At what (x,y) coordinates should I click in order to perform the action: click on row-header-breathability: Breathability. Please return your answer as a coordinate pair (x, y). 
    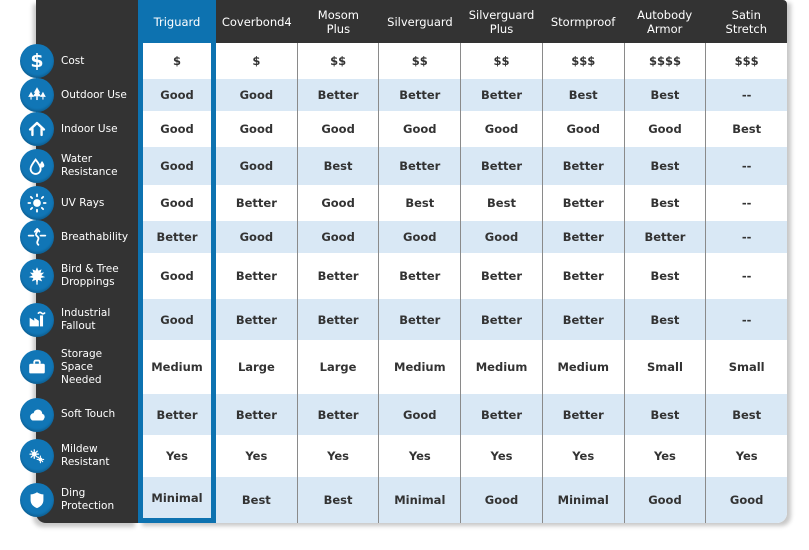
    Looking at the image, I should click on (79, 237).